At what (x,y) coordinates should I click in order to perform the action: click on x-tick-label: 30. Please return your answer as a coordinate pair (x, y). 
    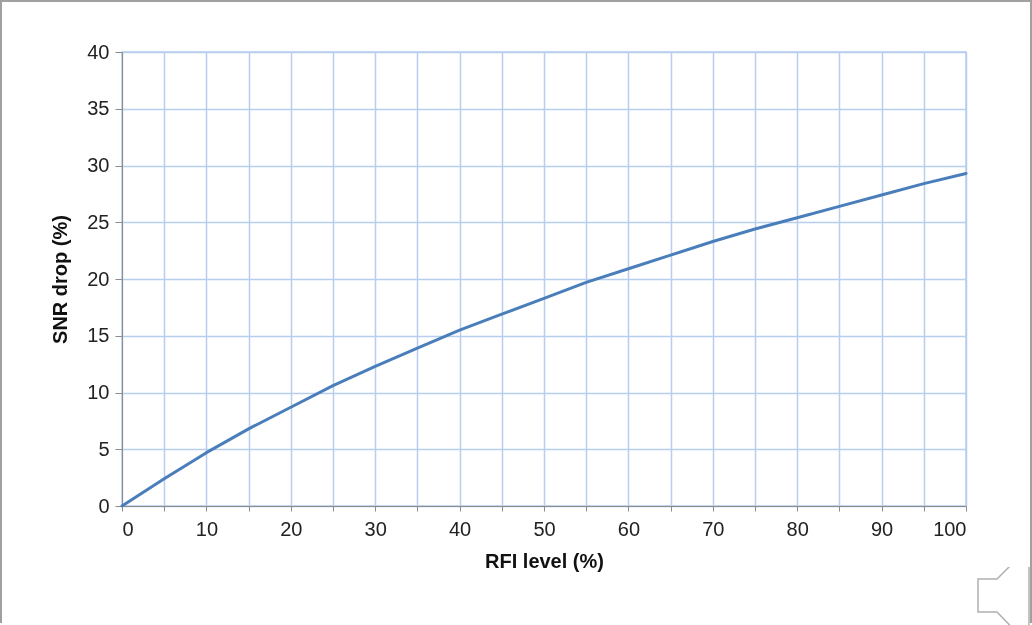
    Looking at the image, I should click on (375, 528).